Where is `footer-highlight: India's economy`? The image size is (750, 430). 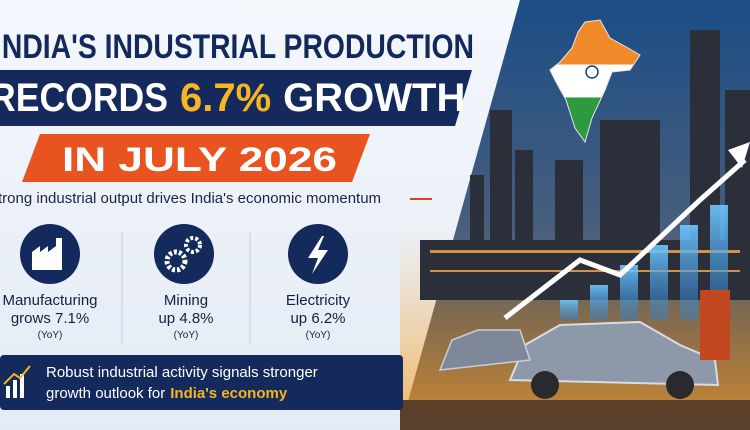 footer-highlight: India's economy is located at coordinates (229, 393).